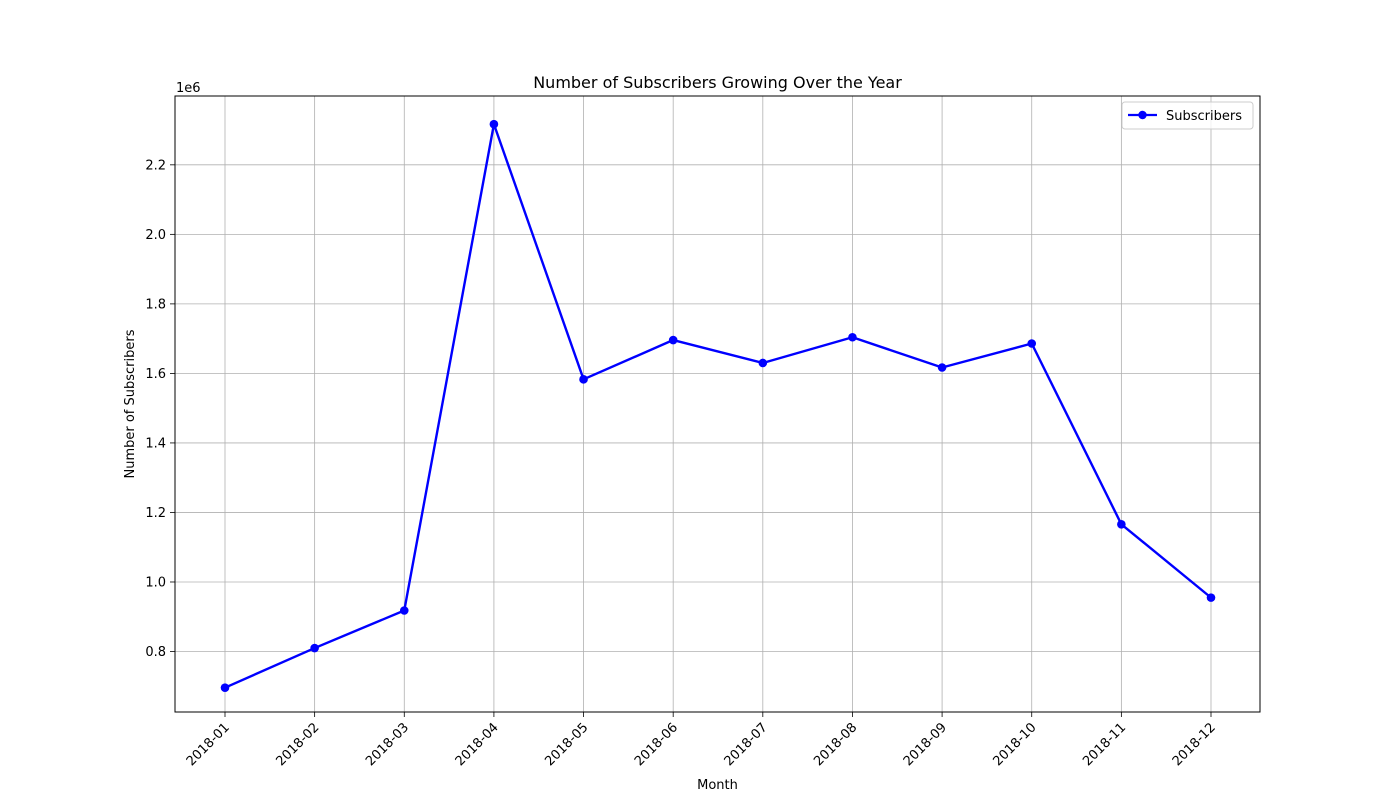 The image size is (1400, 800). I want to click on y-axis-offset-label: 1e6, so click(188, 88).